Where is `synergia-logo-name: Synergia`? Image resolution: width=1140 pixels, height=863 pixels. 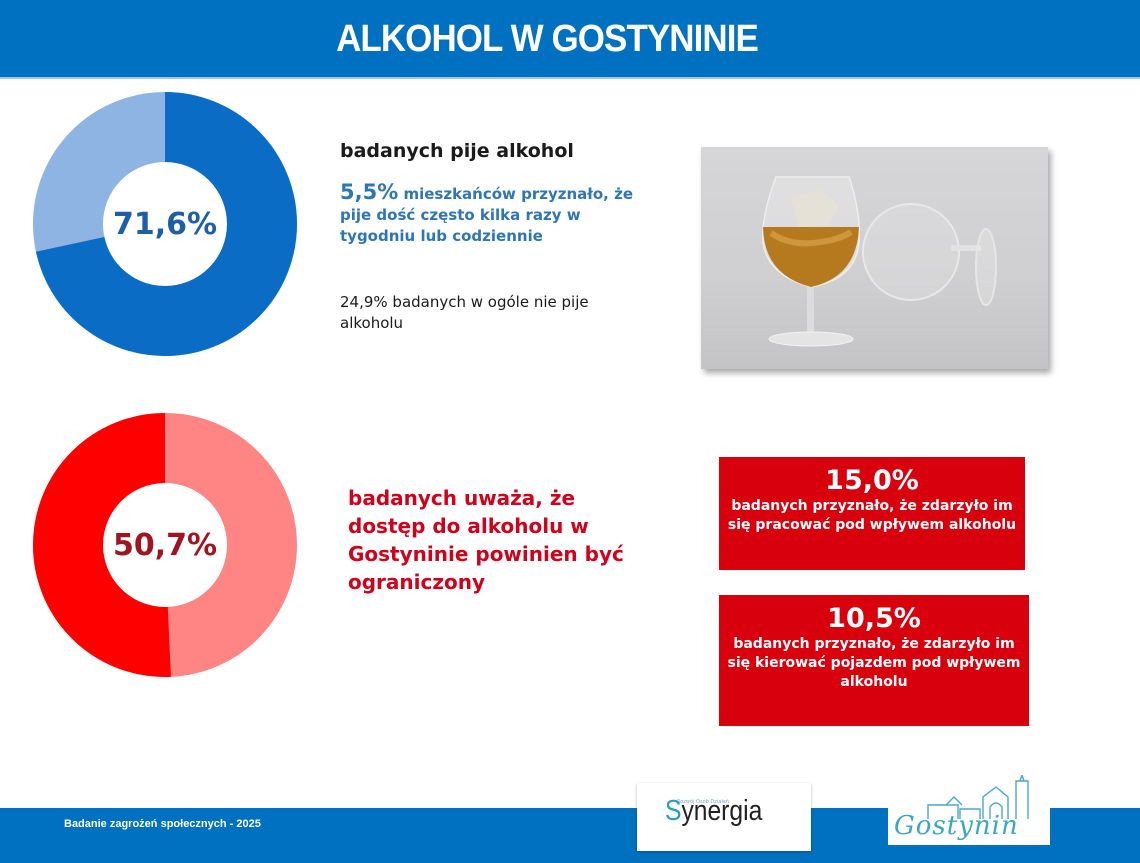
synergia-logo-name: Synergia is located at coordinates (714, 811).